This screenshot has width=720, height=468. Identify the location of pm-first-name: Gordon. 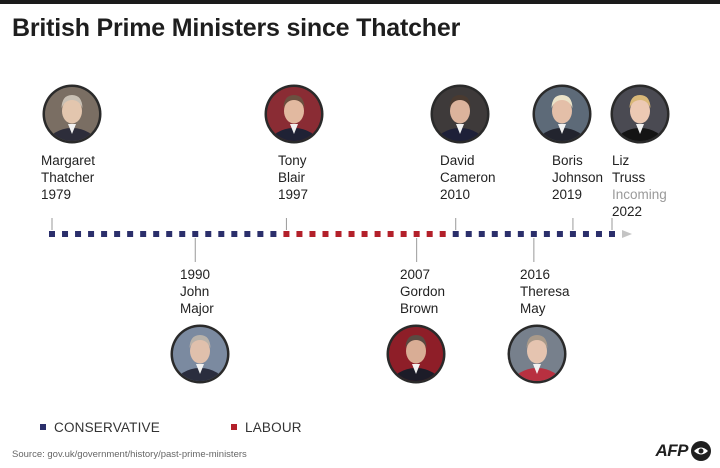
(423, 291).